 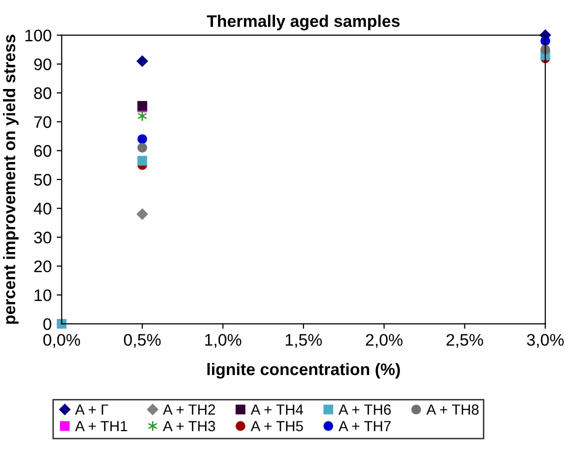 I want to click on x-tick-label: 3,0%, so click(x=545, y=341).